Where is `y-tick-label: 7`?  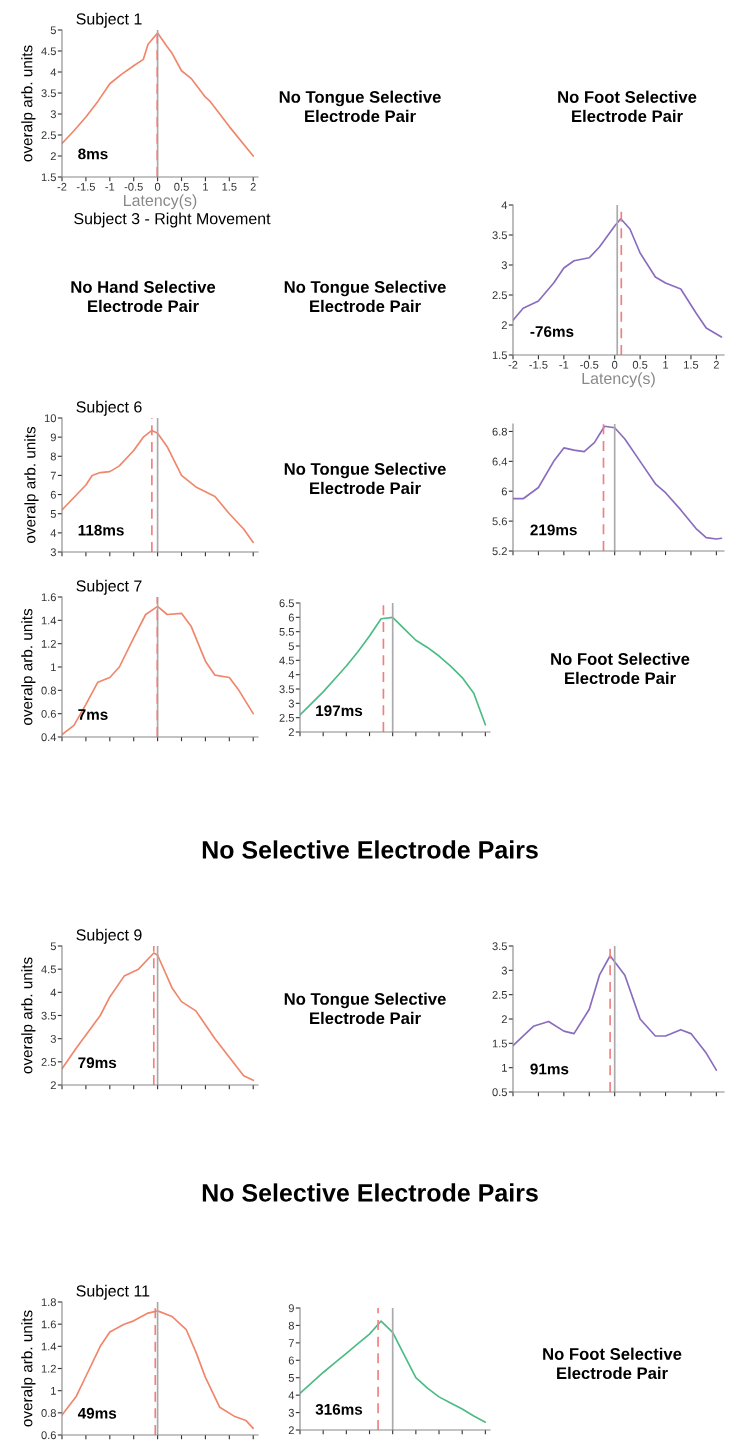 y-tick-label: 7 is located at coordinates (291, 1343).